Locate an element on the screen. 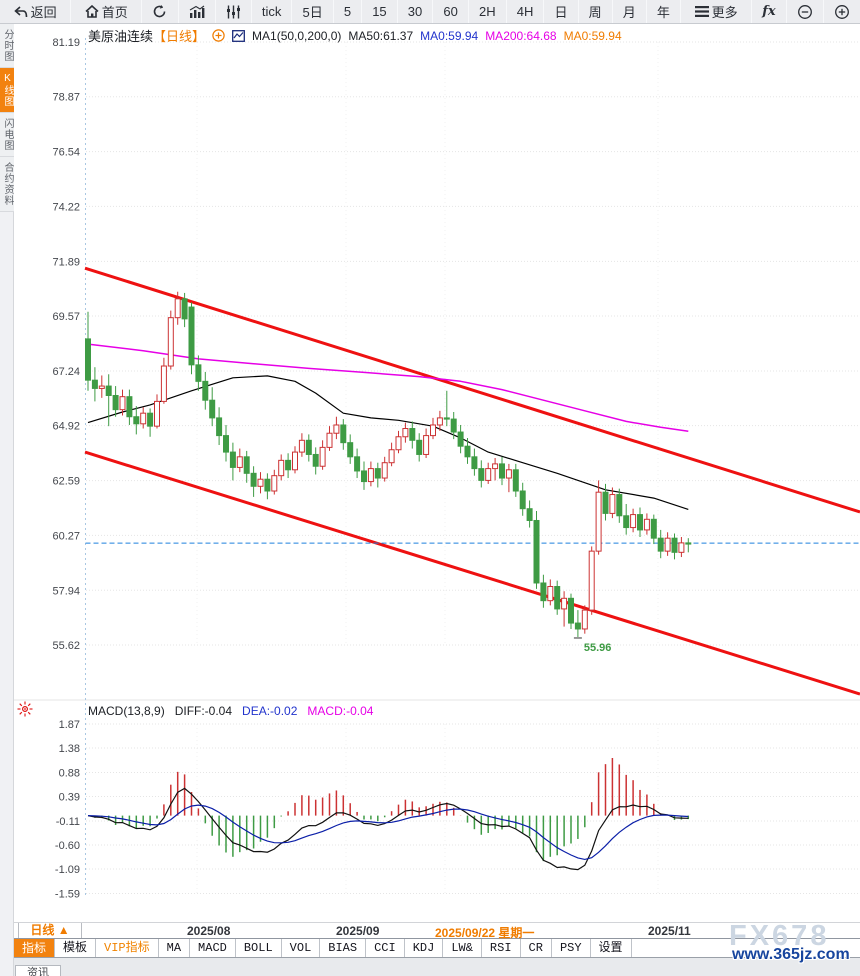 This screenshot has height=976, width=860. rsi-tab: RSI is located at coordinates (501, 948).